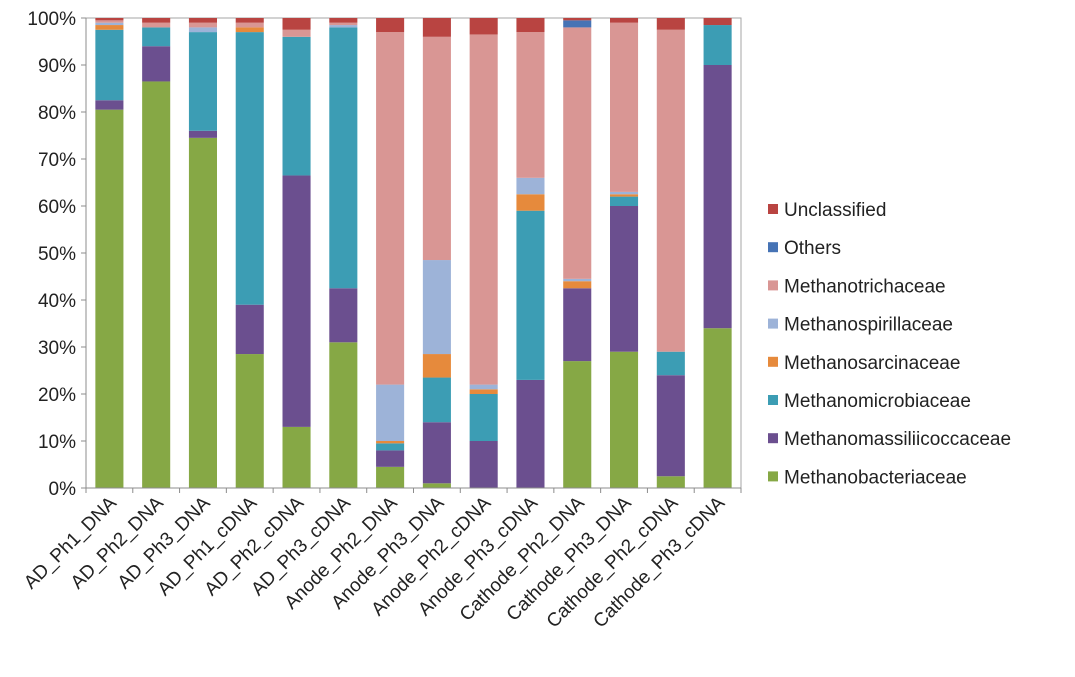 The width and height of the screenshot is (1075, 677). I want to click on legend-label: Unclassified, so click(835, 210).